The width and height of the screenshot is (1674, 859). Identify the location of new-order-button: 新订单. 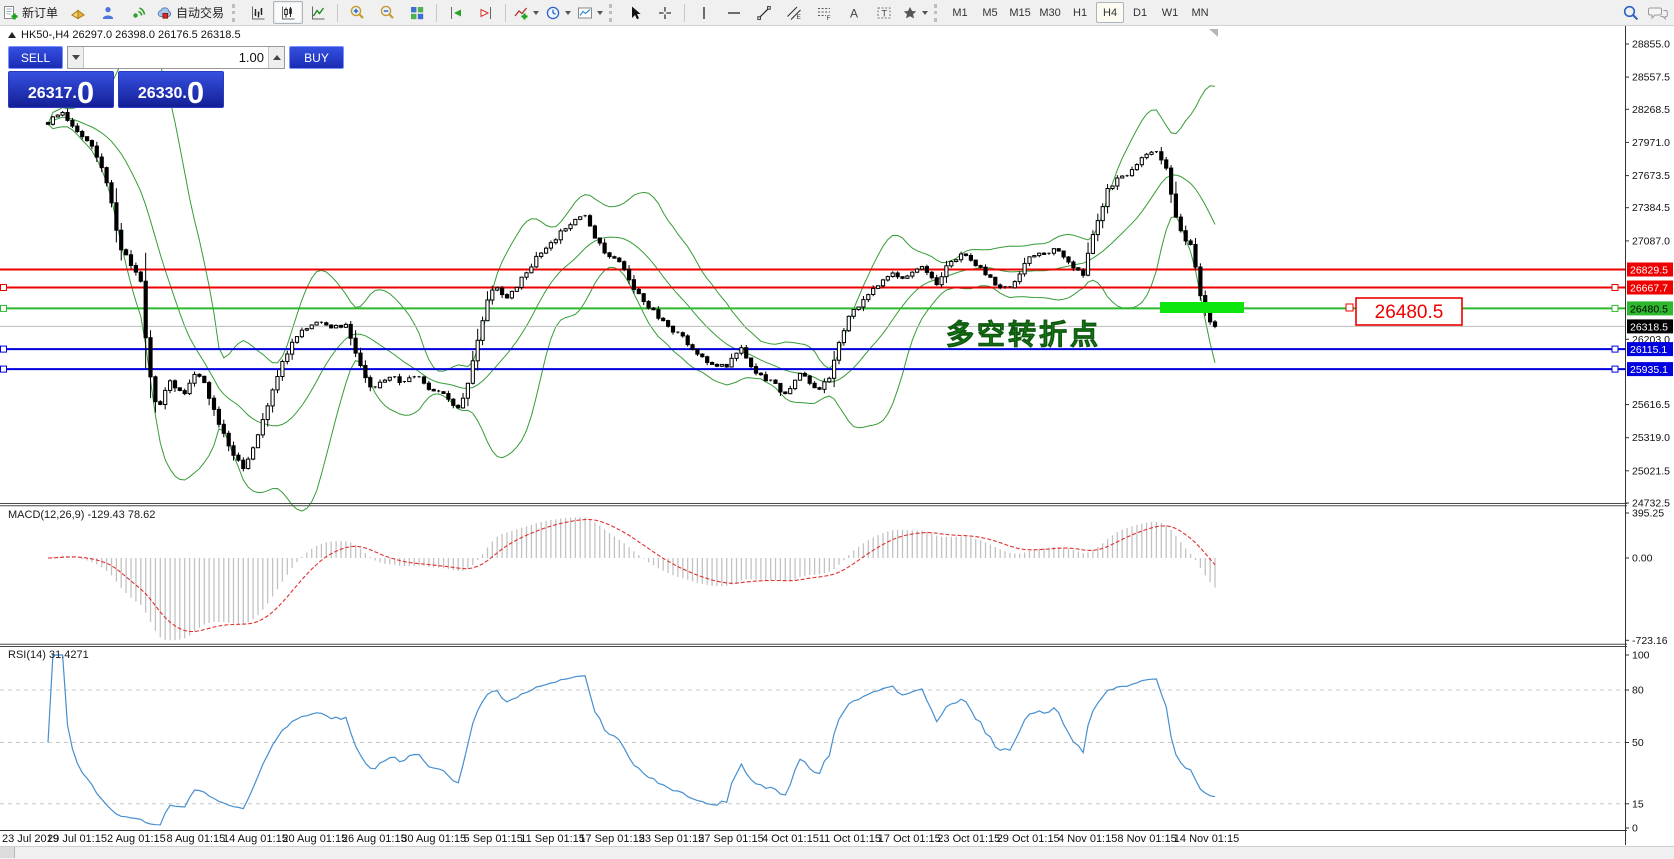
(31, 12).